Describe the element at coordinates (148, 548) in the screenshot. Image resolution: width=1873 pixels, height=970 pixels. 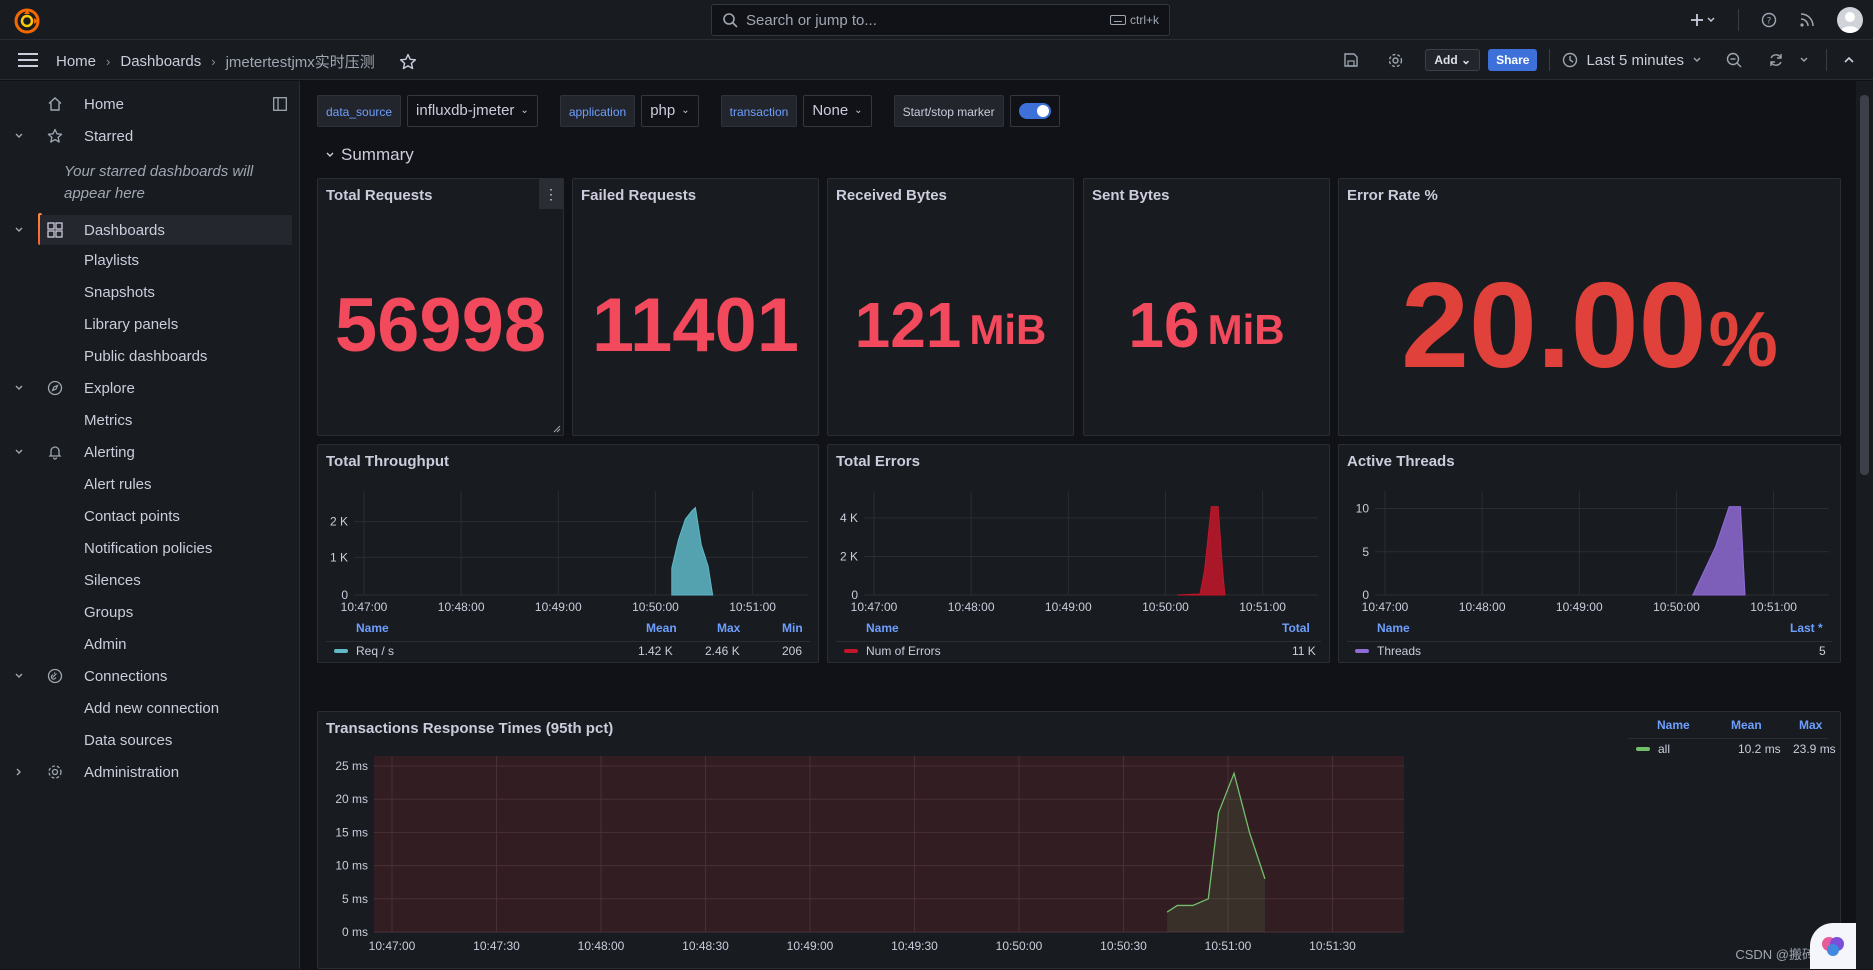
I see `sidebar-item-notification-policies: Notification policies` at that location.